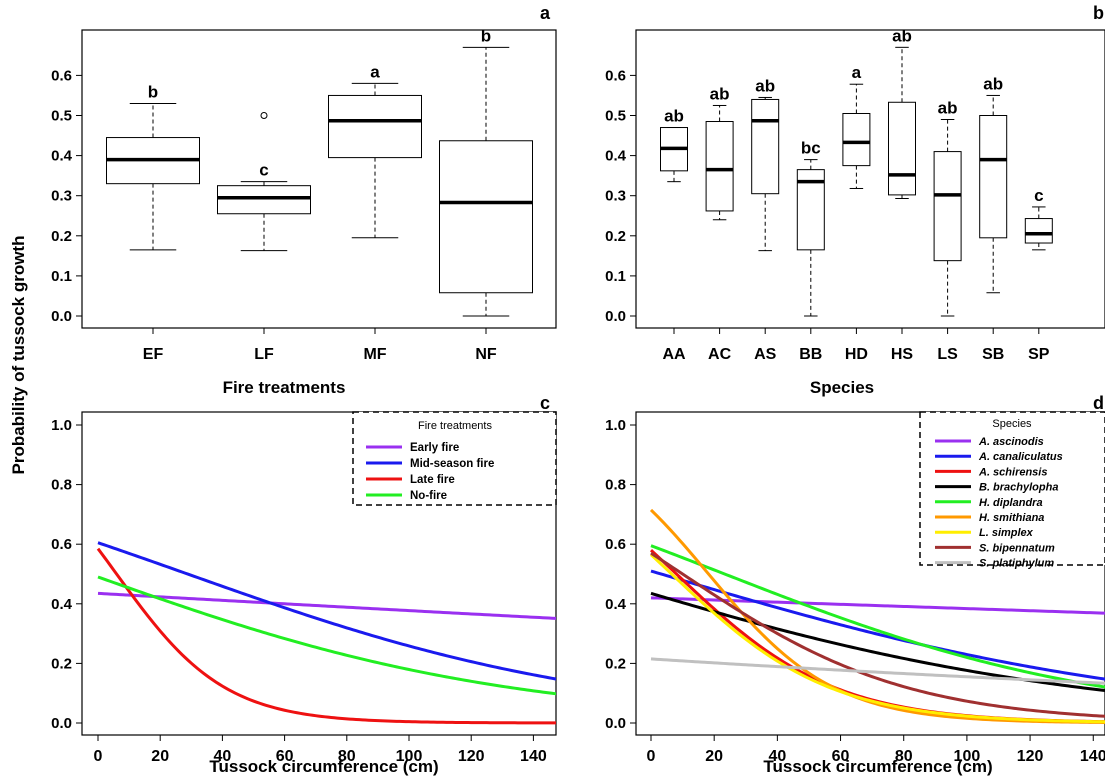  I want to click on y-tick-label-d: 0.0, so click(615, 723).